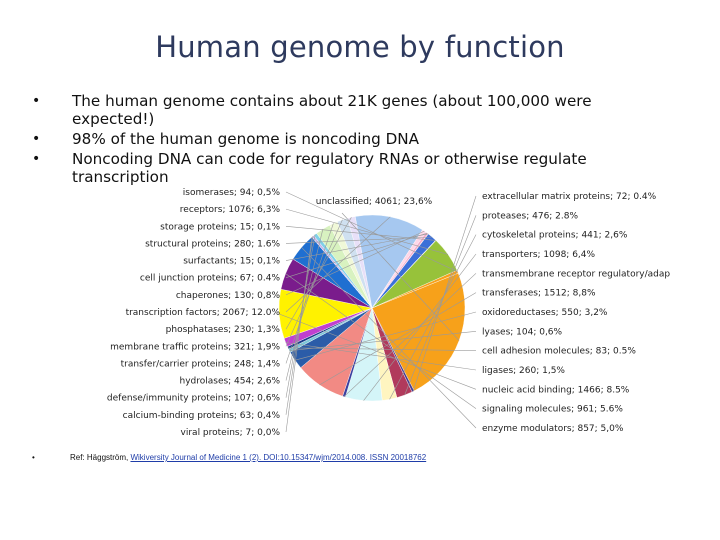 The width and height of the screenshot is (720, 540). Describe the element at coordinates (539, 255) in the screenshot. I see `slice-label: transporters; 1098; 6,4%` at that location.